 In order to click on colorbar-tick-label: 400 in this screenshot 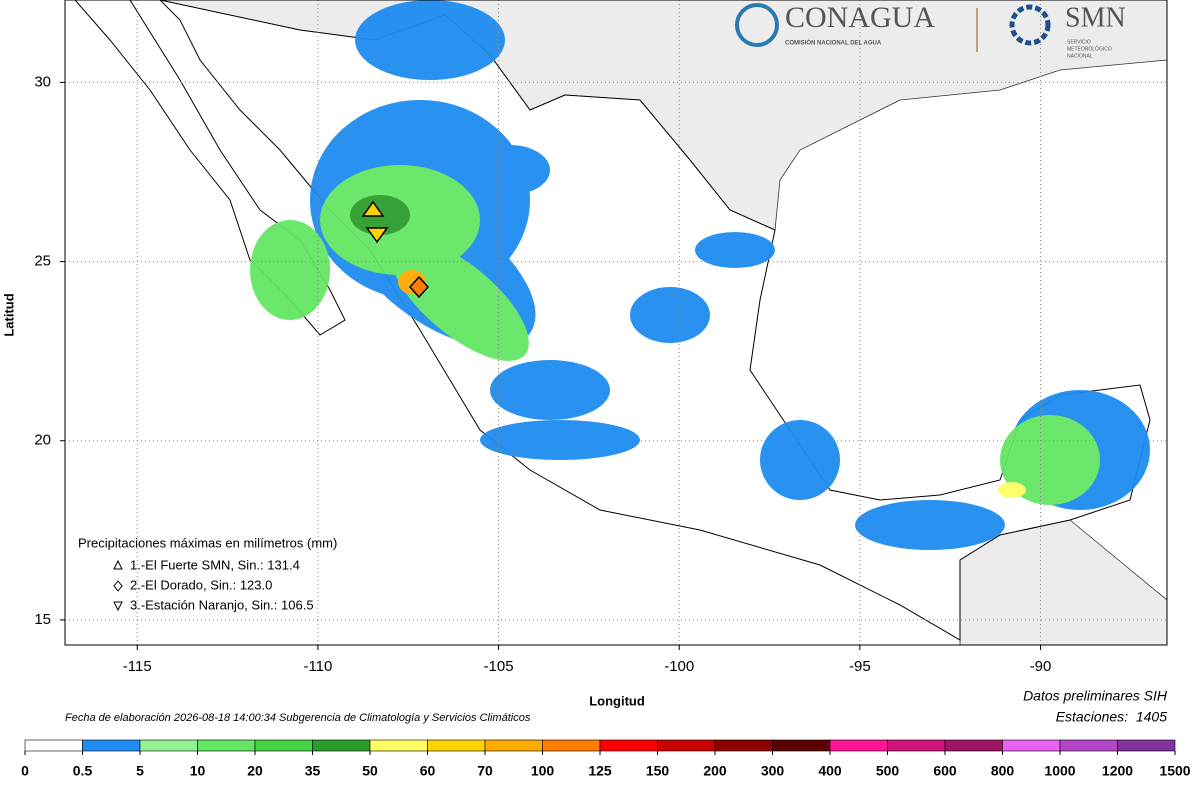, I will do `click(830, 771)`.